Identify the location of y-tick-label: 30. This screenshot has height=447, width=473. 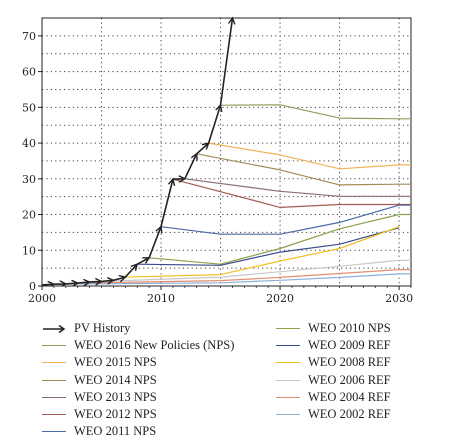
(29, 179).